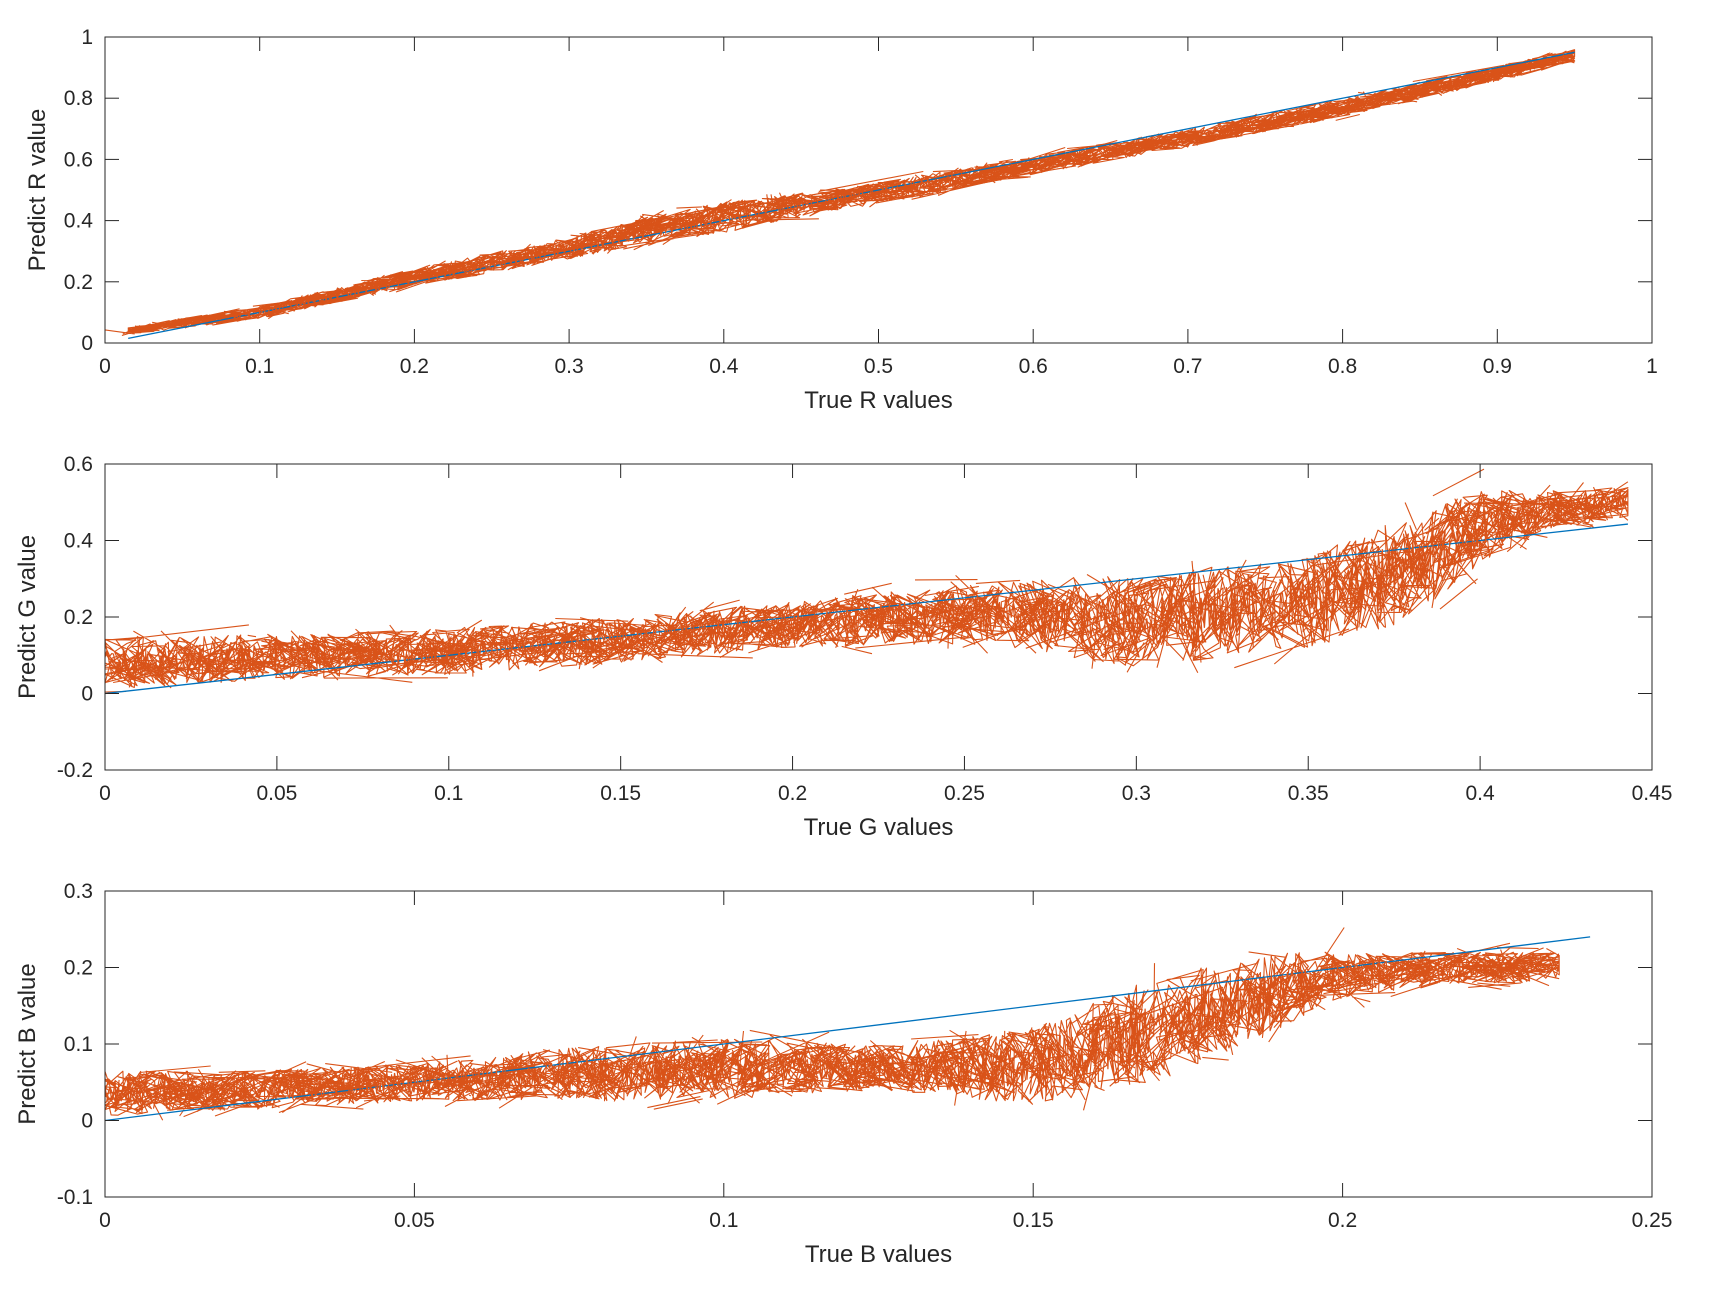 This screenshot has width=1734, height=1300. What do you see at coordinates (1033, 366) in the screenshot?
I see `x-tick-label: 0.6` at bounding box center [1033, 366].